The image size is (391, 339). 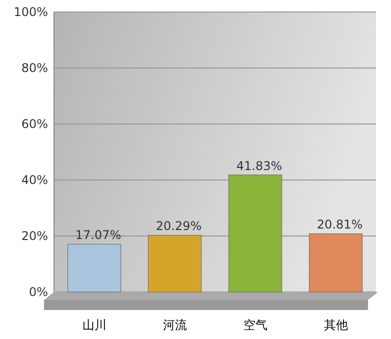 What do you see at coordinates (34, 68) in the screenshot?
I see `y-tick-label: 80%` at bounding box center [34, 68].